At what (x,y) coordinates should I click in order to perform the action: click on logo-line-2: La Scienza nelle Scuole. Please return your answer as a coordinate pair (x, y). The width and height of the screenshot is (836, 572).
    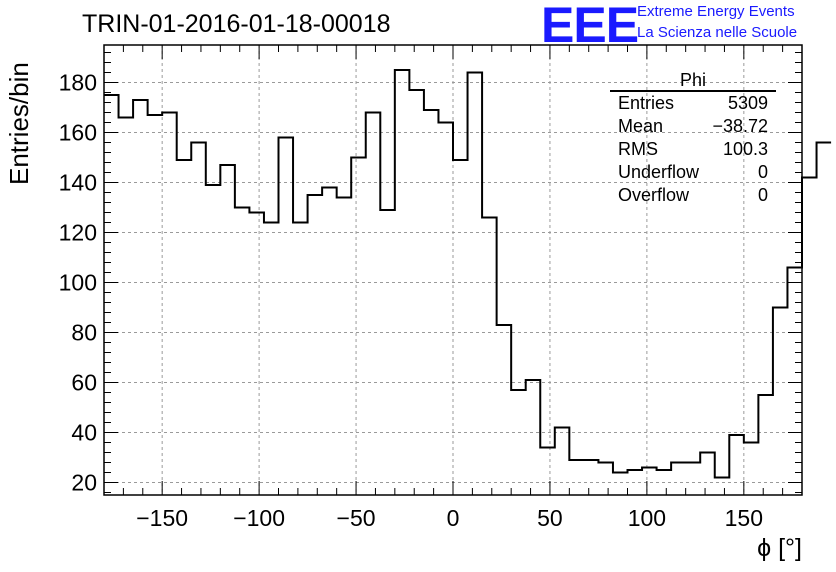
    Looking at the image, I should click on (717, 32).